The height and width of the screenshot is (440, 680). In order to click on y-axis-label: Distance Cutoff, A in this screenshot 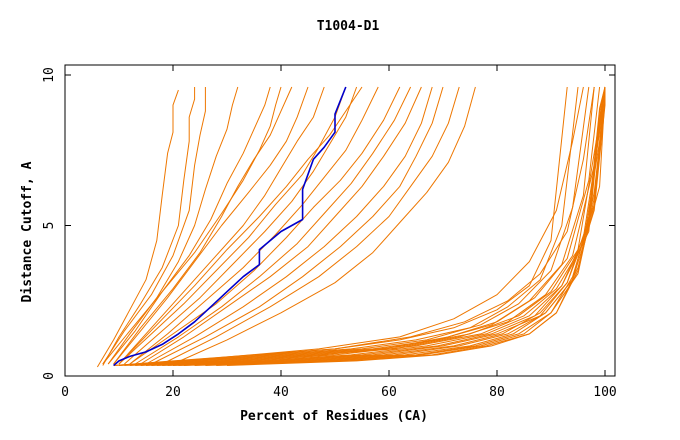, I will do `click(27, 231)`.